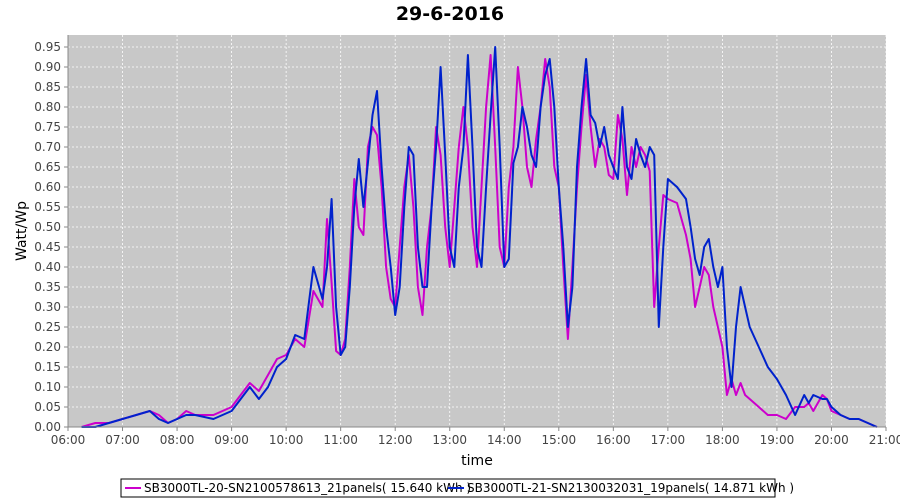 The height and width of the screenshot is (500, 900). I want to click on x-tick-label: 10:00, so click(286, 440).